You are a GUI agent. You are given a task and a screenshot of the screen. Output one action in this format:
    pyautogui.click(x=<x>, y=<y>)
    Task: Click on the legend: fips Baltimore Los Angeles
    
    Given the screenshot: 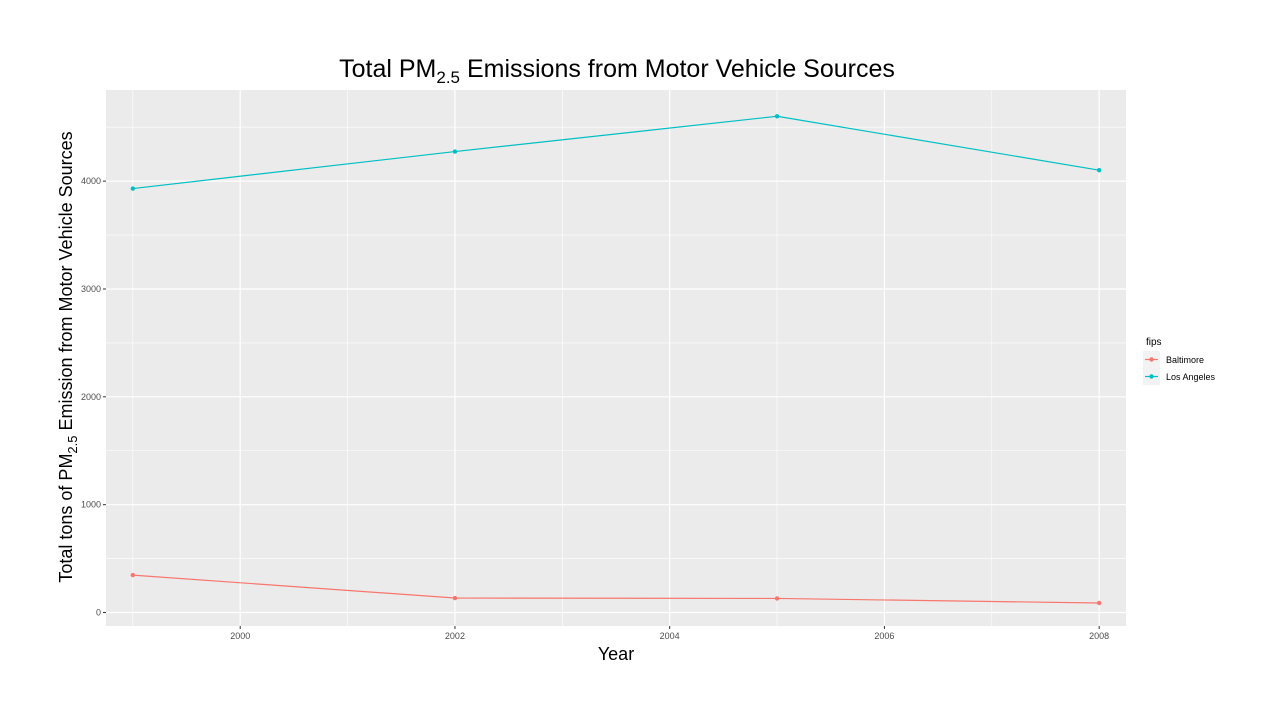 What is the action you would take?
    pyautogui.click(x=1179, y=361)
    